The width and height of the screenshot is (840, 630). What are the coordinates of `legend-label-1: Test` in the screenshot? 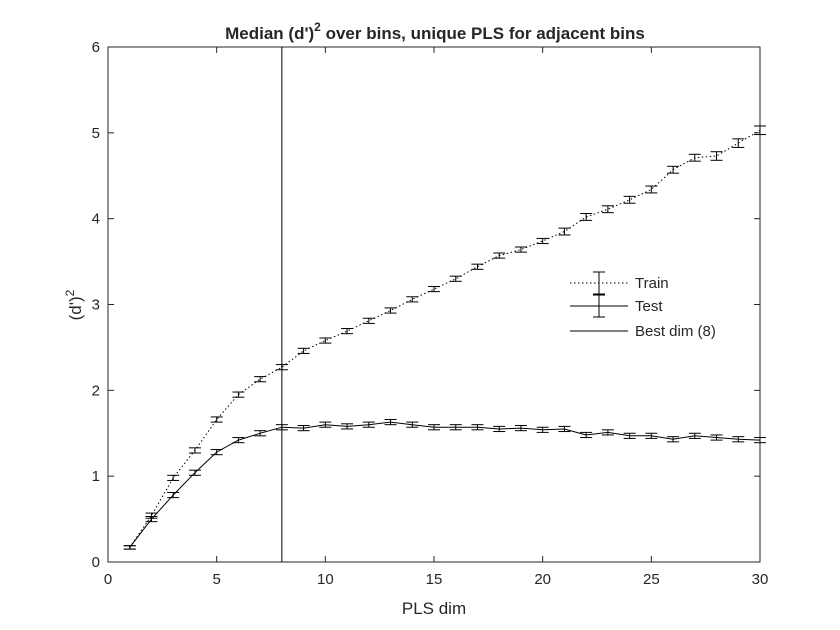 It's located at (649, 306).